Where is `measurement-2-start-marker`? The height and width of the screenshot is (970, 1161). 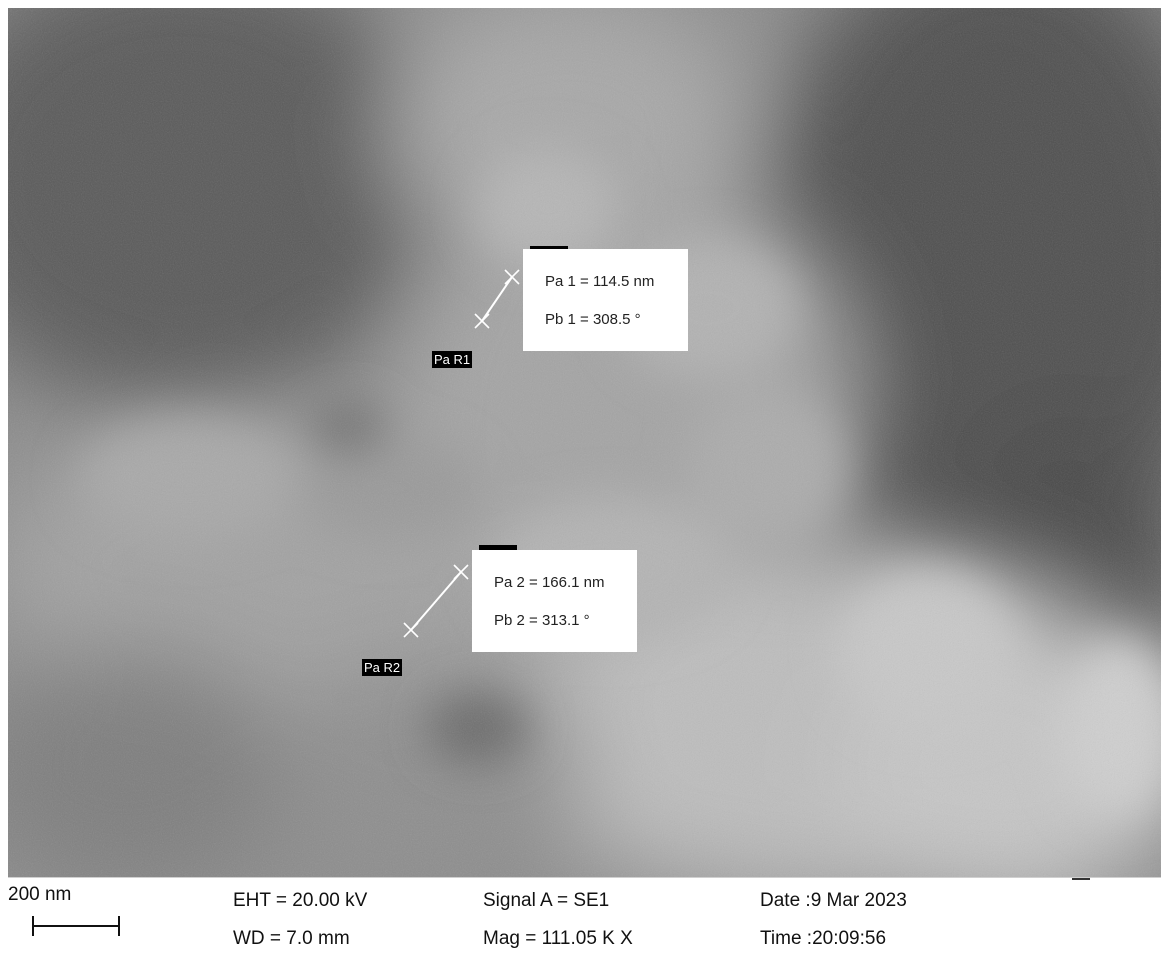 measurement-2-start-marker is located at coordinates (411, 630).